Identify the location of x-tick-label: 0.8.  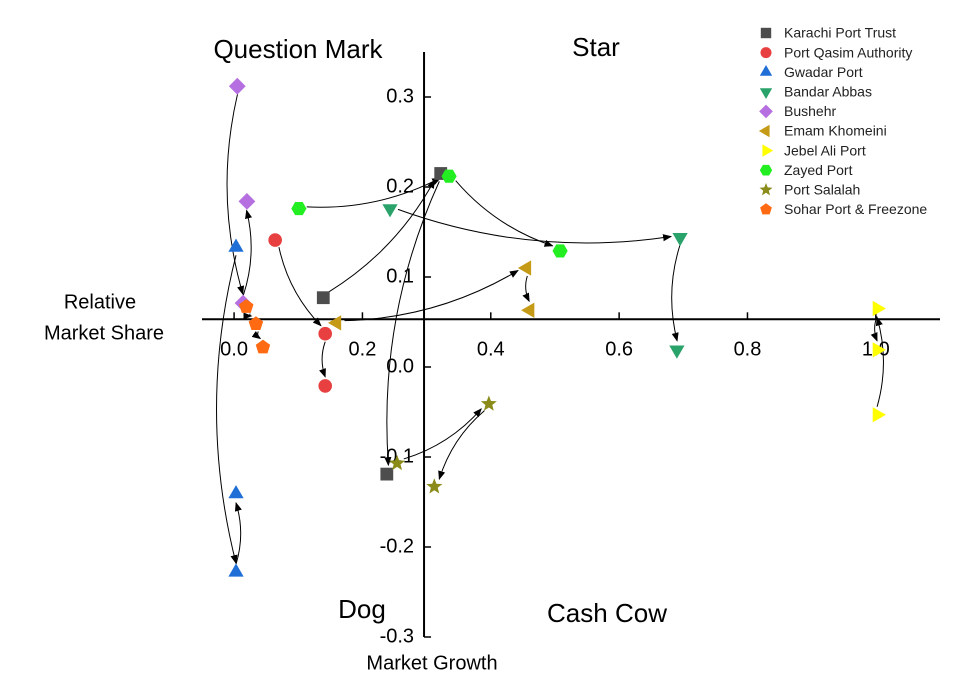
(748, 350).